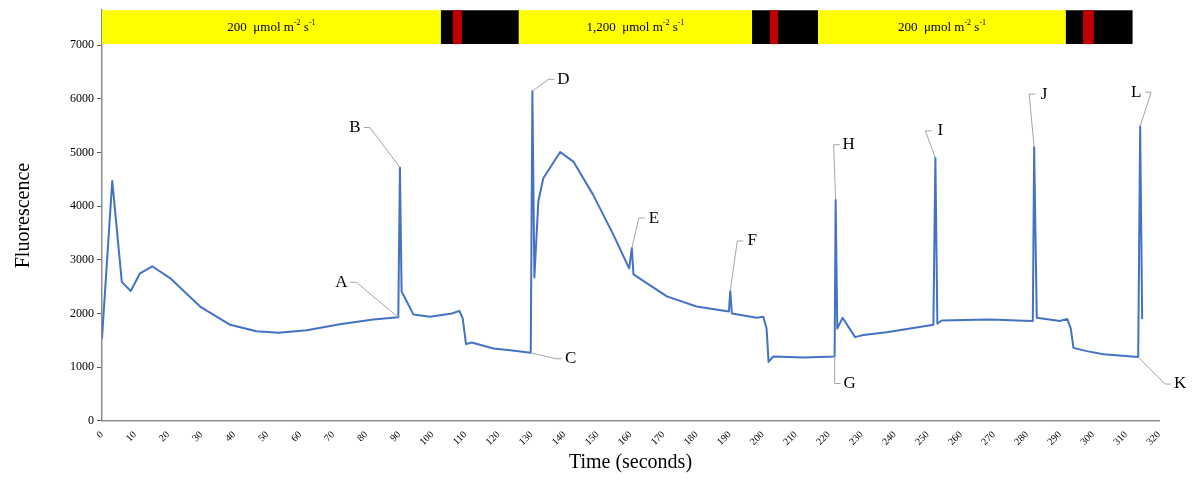 Image resolution: width=1194 pixels, height=479 pixels. What do you see at coordinates (855, 438) in the screenshot?
I see `x-tick-label: 230` at bounding box center [855, 438].